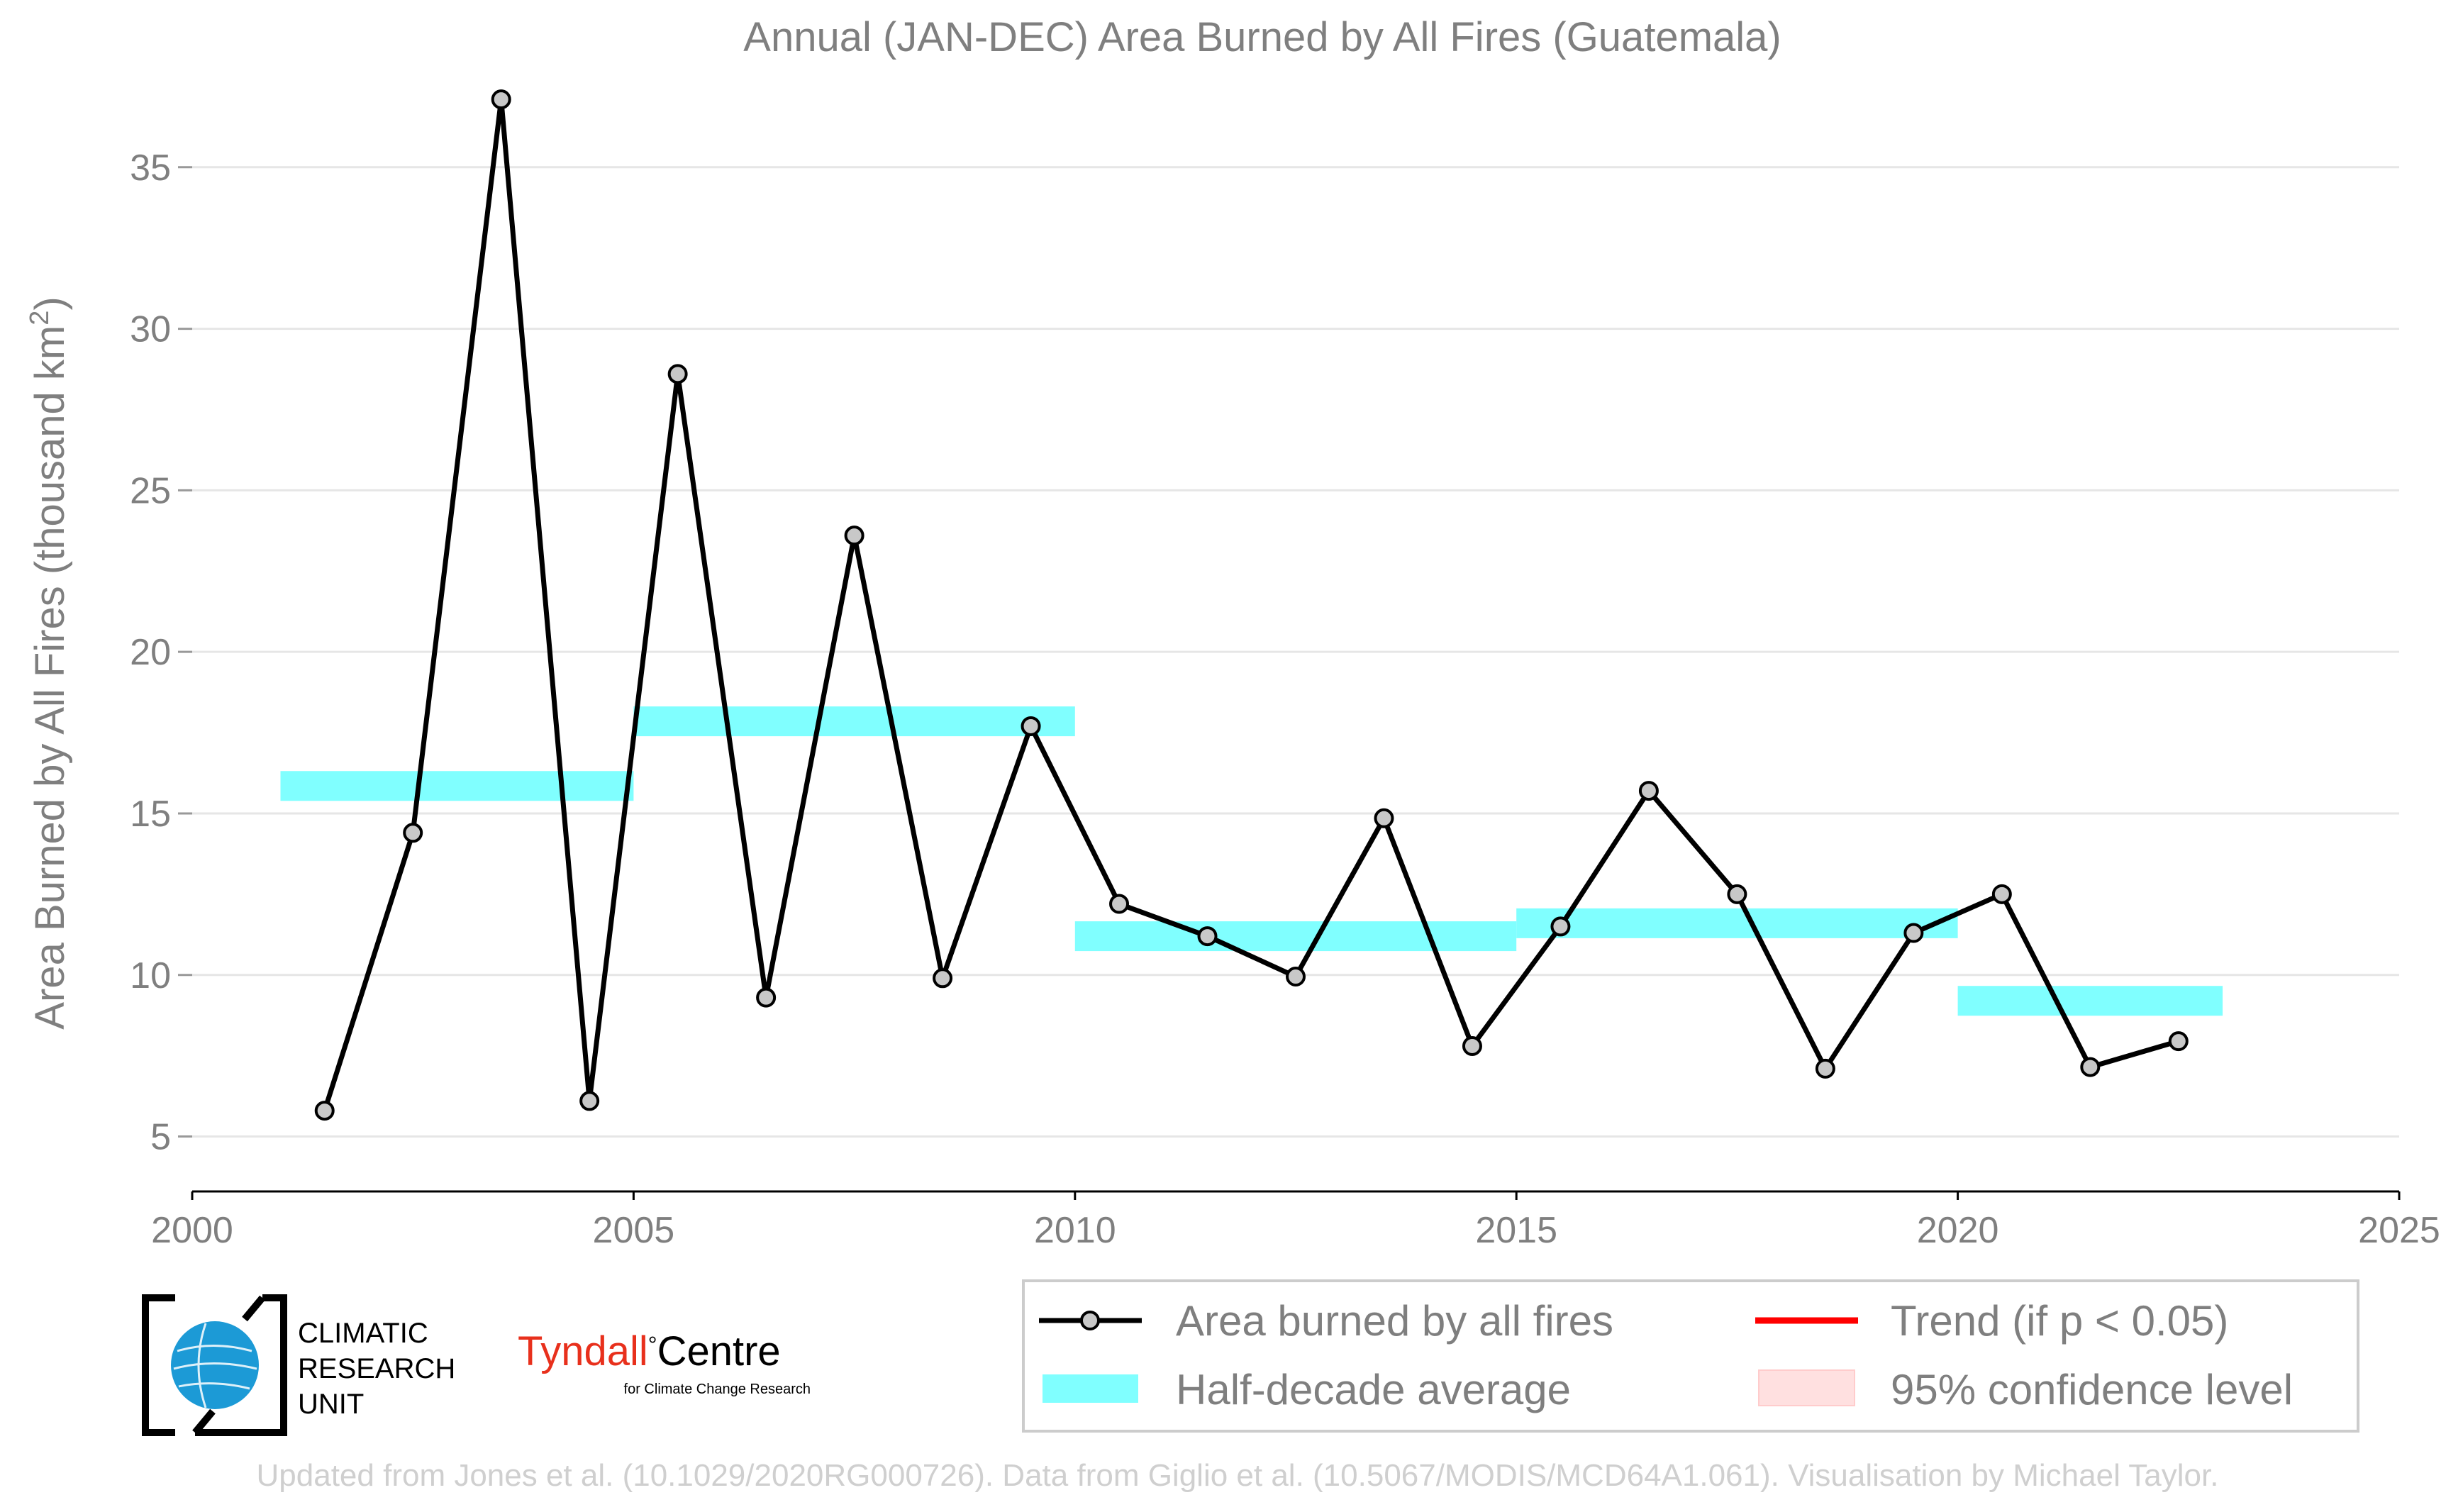 The width and height of the screenshot is (2463, 1512). Describe the element at coordinates (376, 1368) in the screenshot. I see `cru-line-2: RESEARCH` at that location.